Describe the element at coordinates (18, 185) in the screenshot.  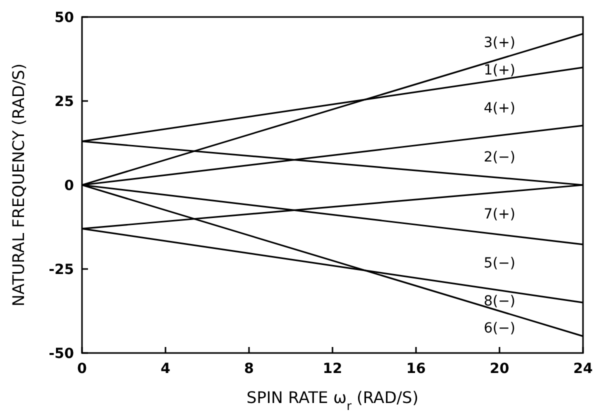
I see `y-axis-title: NATURAL FREQUENCY (RAD/S)` at that location.